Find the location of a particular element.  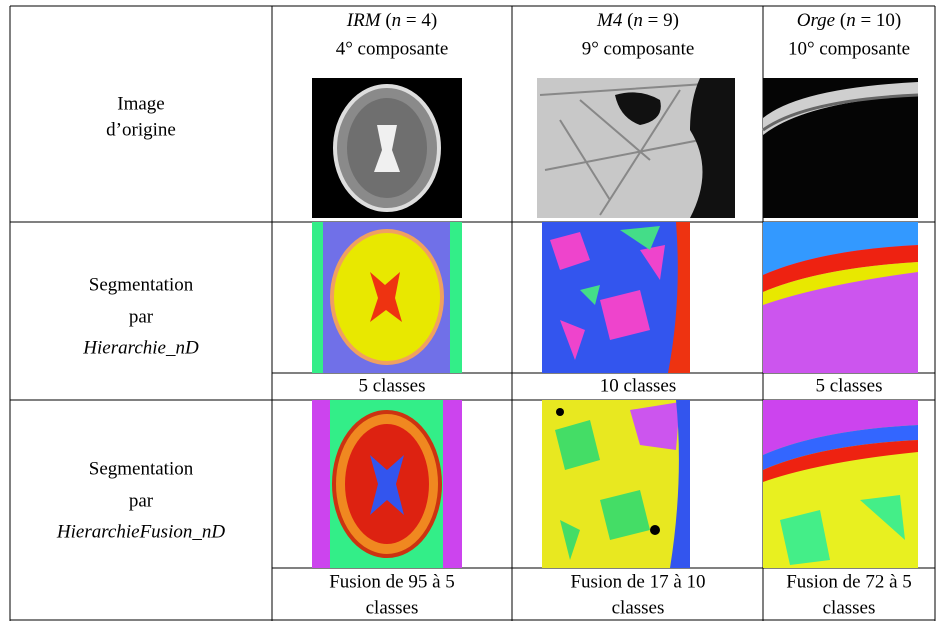

method-name: HierarchieFusion_nD is located at coordinates (140, 531).